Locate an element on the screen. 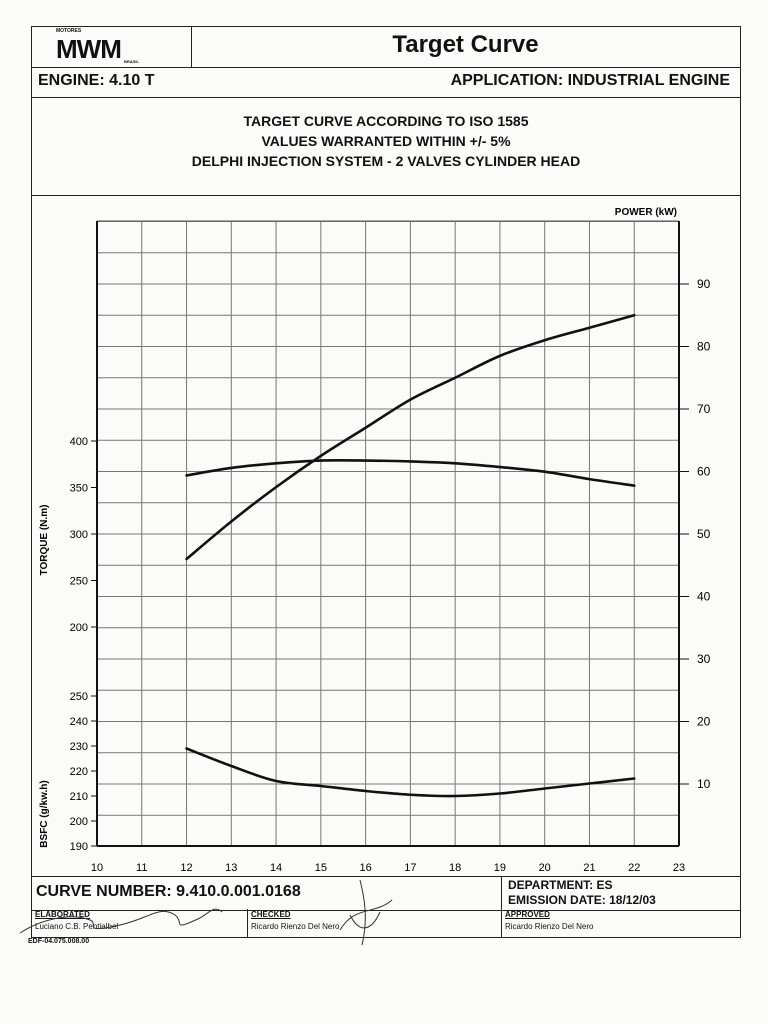 Image resolution: width=768 pixels, height=1024 pixels. bsfc-tick-label: 190 is located at coordinates (79, 847).